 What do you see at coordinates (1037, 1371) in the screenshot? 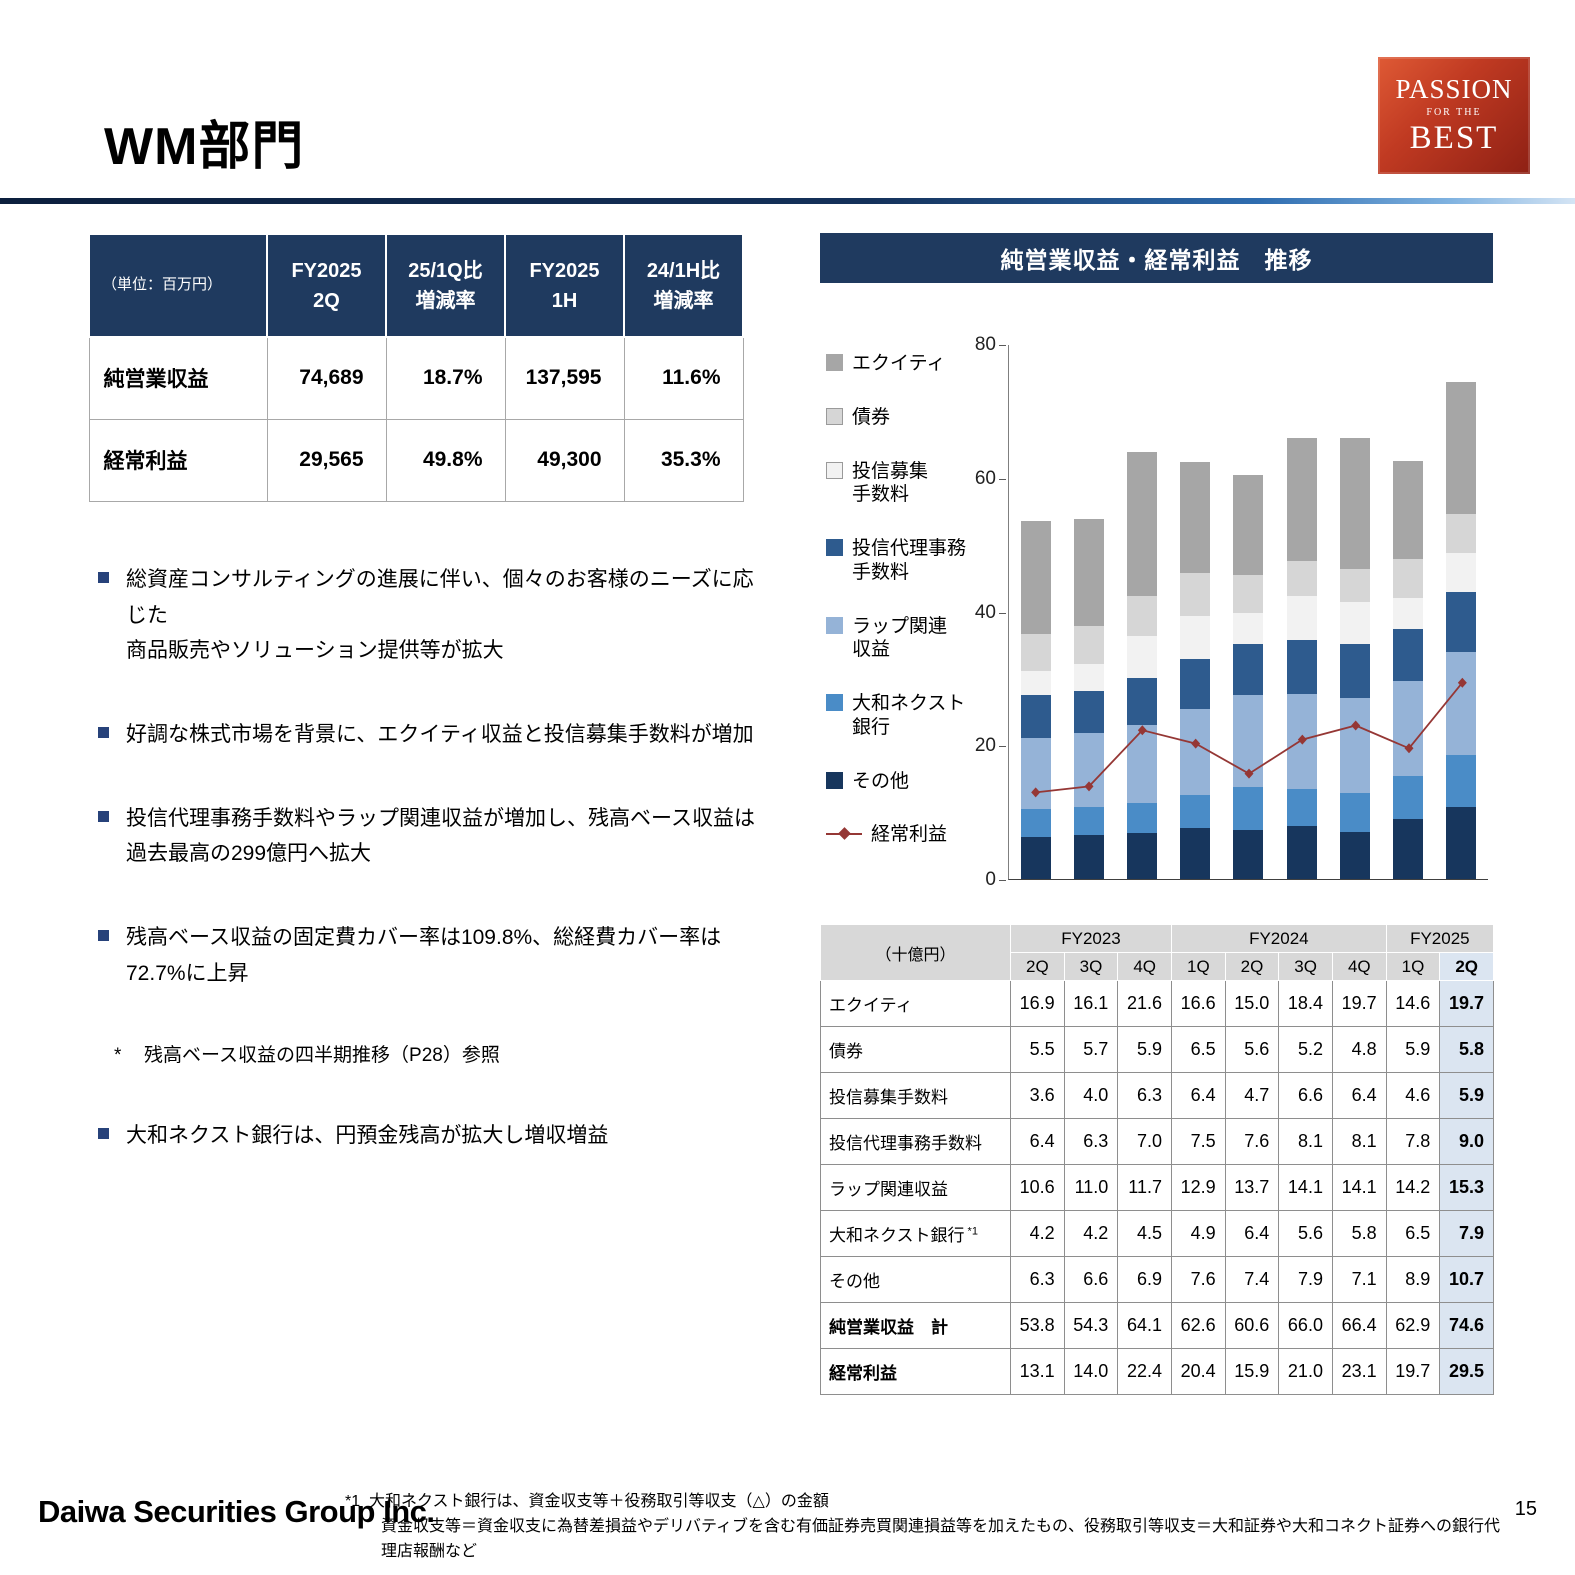
I see `detail-value: 13.1` at bounding box center [1037, 1371].